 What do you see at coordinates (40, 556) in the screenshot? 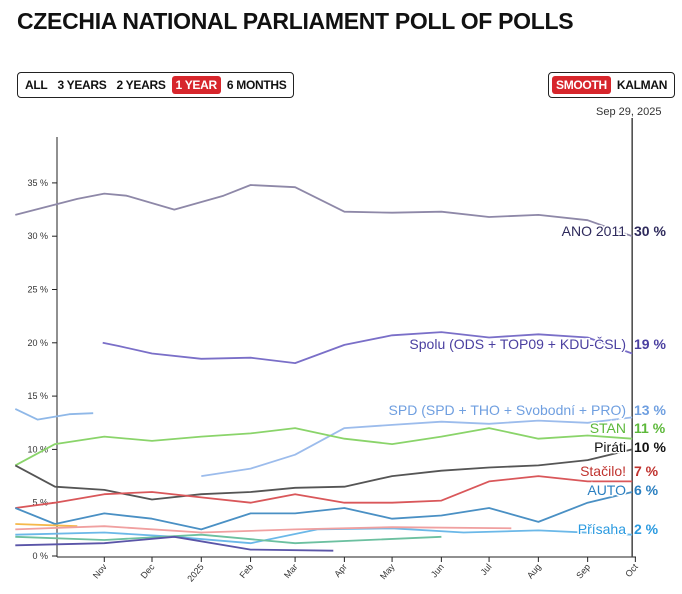
I see `y-tick-label: 0 %` at bounding box center [40, 556].